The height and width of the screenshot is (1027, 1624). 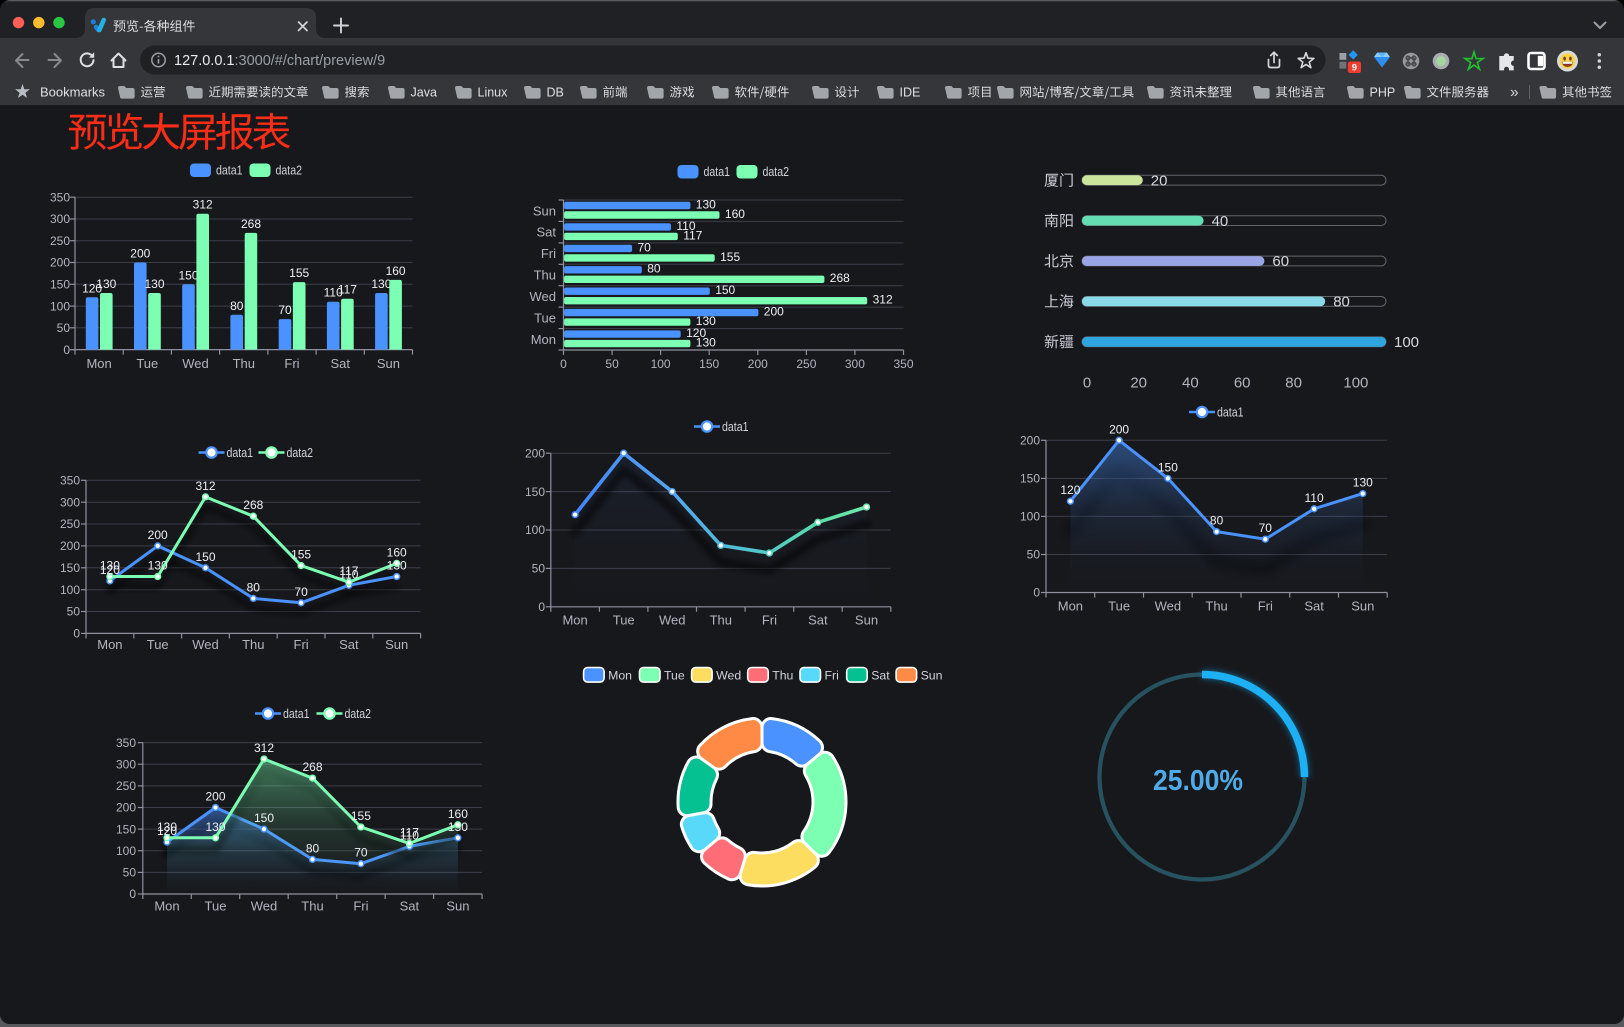 What do you see at coordinates (73, 91) in the screenshot?
I see `svg-text: Bookmarks` at bounding box center [73, 91].